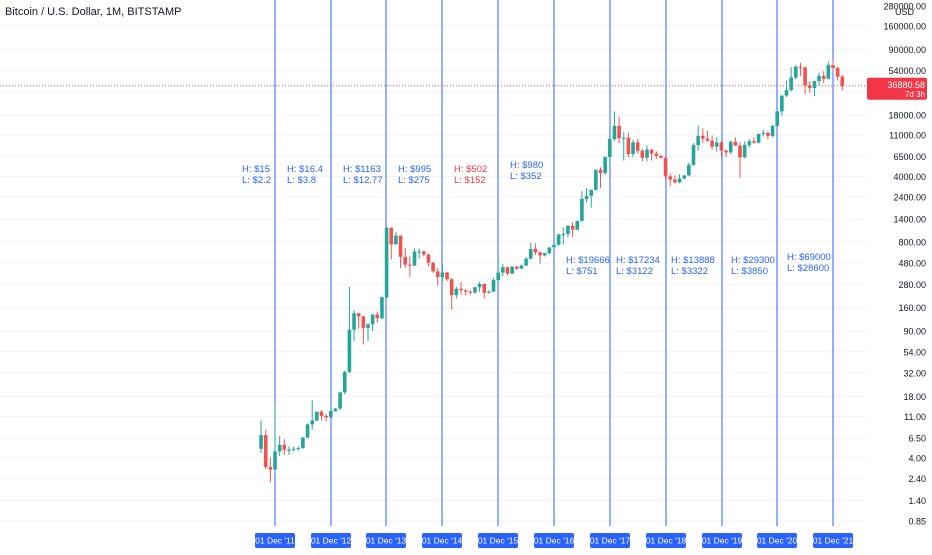 The width and height of the screenshot is (932, 555). Describe the element at coordinates (912, 285) in the screenshot. I see `price-tick-label: 280.00` at that location.